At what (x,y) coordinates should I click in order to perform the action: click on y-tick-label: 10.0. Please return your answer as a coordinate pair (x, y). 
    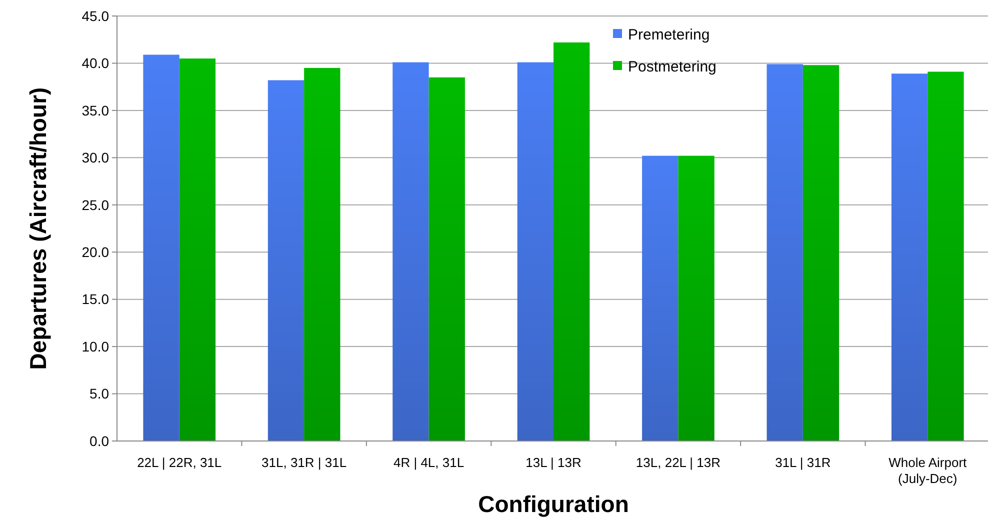
    Looking at the image, I should click on (96, 346).